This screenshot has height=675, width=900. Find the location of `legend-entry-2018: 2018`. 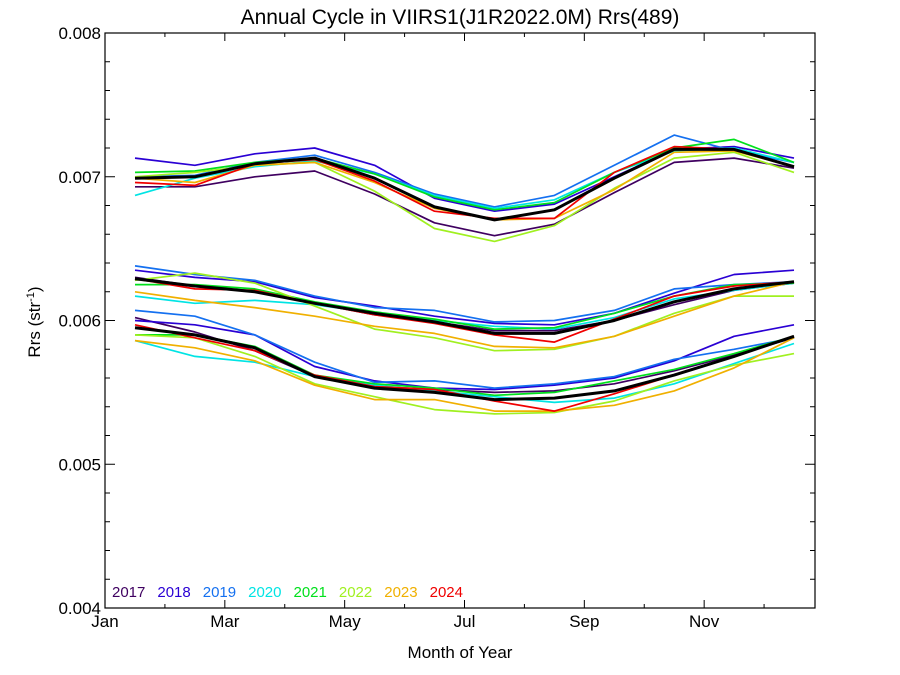

legend-entry-2018: 2018 is located at coordinates (173, 592).